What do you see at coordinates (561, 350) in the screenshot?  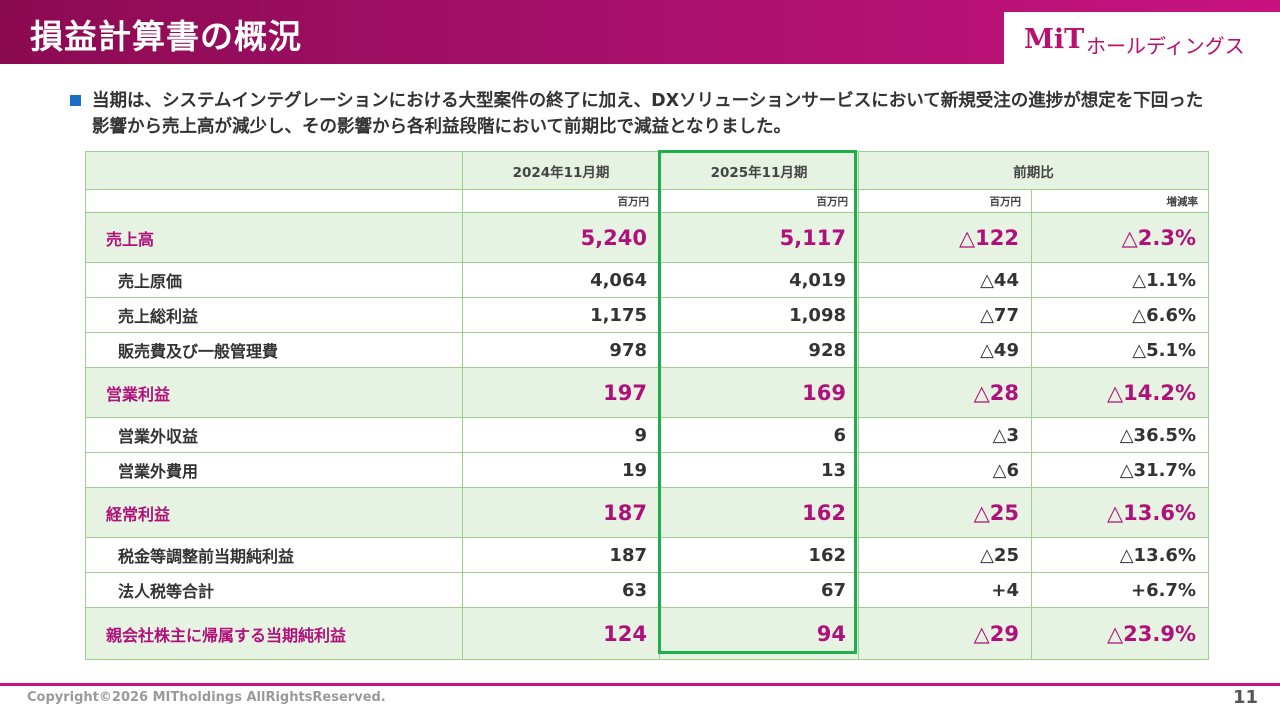 I see `value-fy2024: 978` at bounding box center [561, 350].